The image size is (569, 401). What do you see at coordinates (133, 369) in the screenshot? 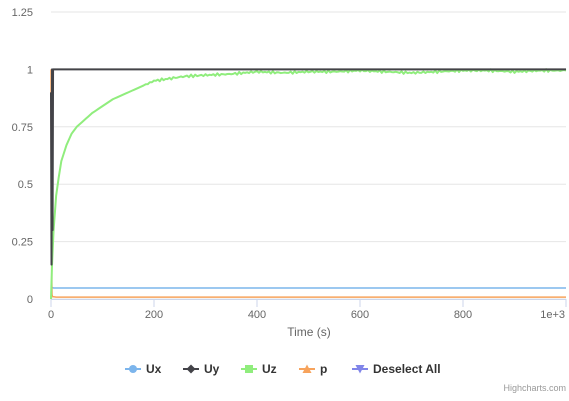
I see `circle-marker-icon` at bounding box center [133, 369].